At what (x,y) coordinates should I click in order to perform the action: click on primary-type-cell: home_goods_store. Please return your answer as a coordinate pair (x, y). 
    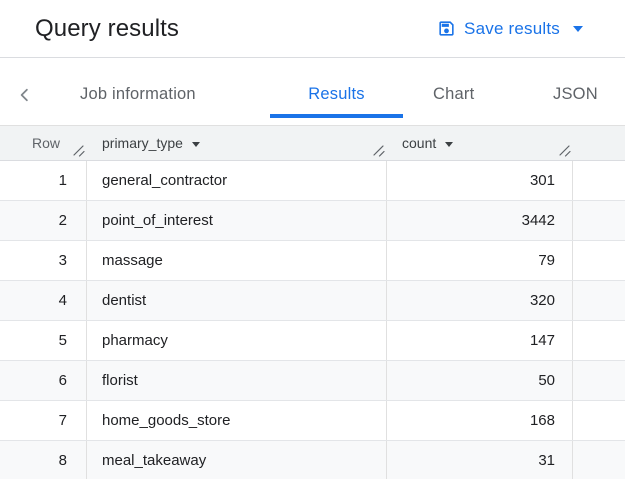
    Looking at the image, I should click on (237, 420).